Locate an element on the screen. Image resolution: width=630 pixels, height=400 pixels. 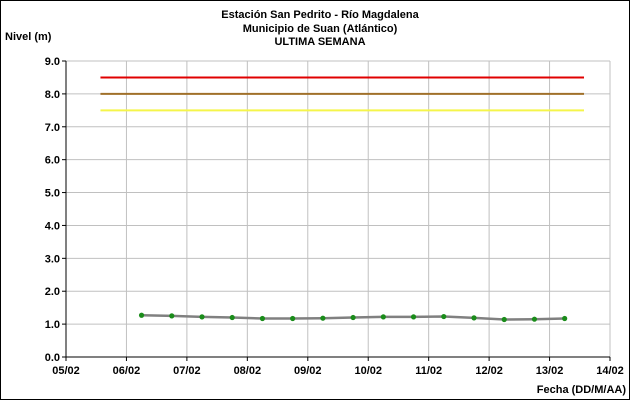
x-tick-label: 06/02 is located at coordinates (127, 371).